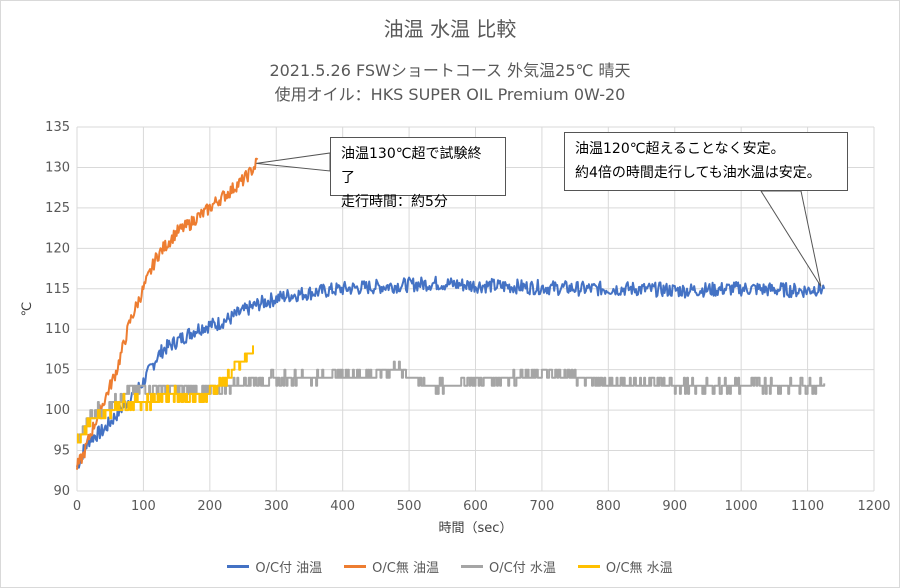 The width and height of the screenshot is (900, 588). Describe the element at coordinates (588, 566) in the screenshot. I see `legend-swatch-nooc-water` at that location.